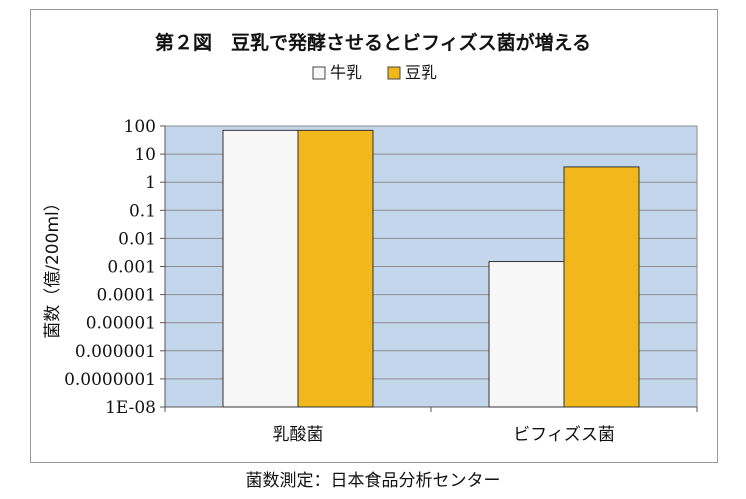 The width and height of the screenshot is (746, 499). I want to click on y-tick-label: 1, so click(150, 183).